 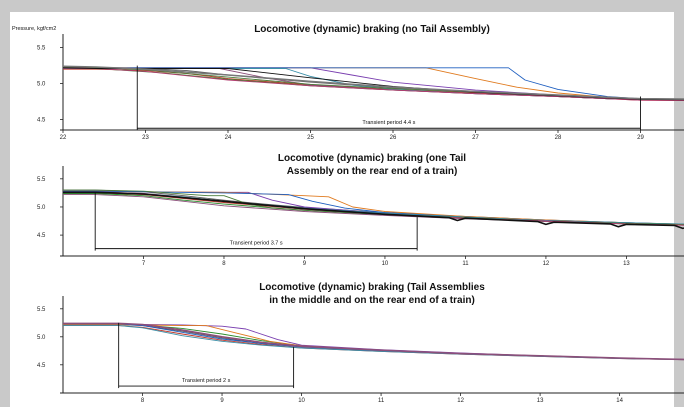 What do you see at coordinates (63, 138) in the screenshot?
I see `x-tick-label: 22` at bounding box center [63, 138].